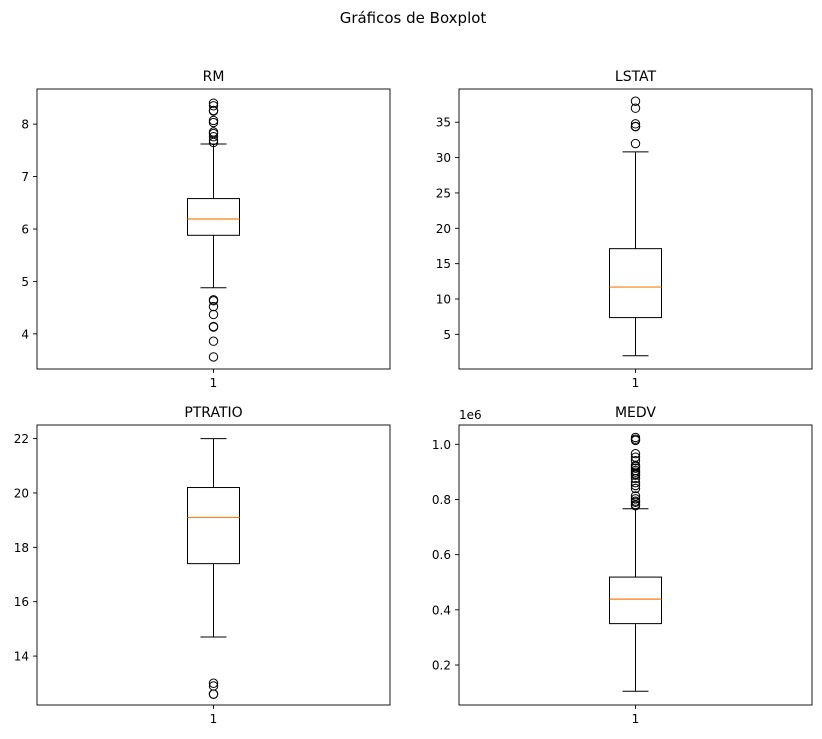  Describe the element at coordinates (21, 439) in the screenshot. I see `y-tick-label: 22` at that location.